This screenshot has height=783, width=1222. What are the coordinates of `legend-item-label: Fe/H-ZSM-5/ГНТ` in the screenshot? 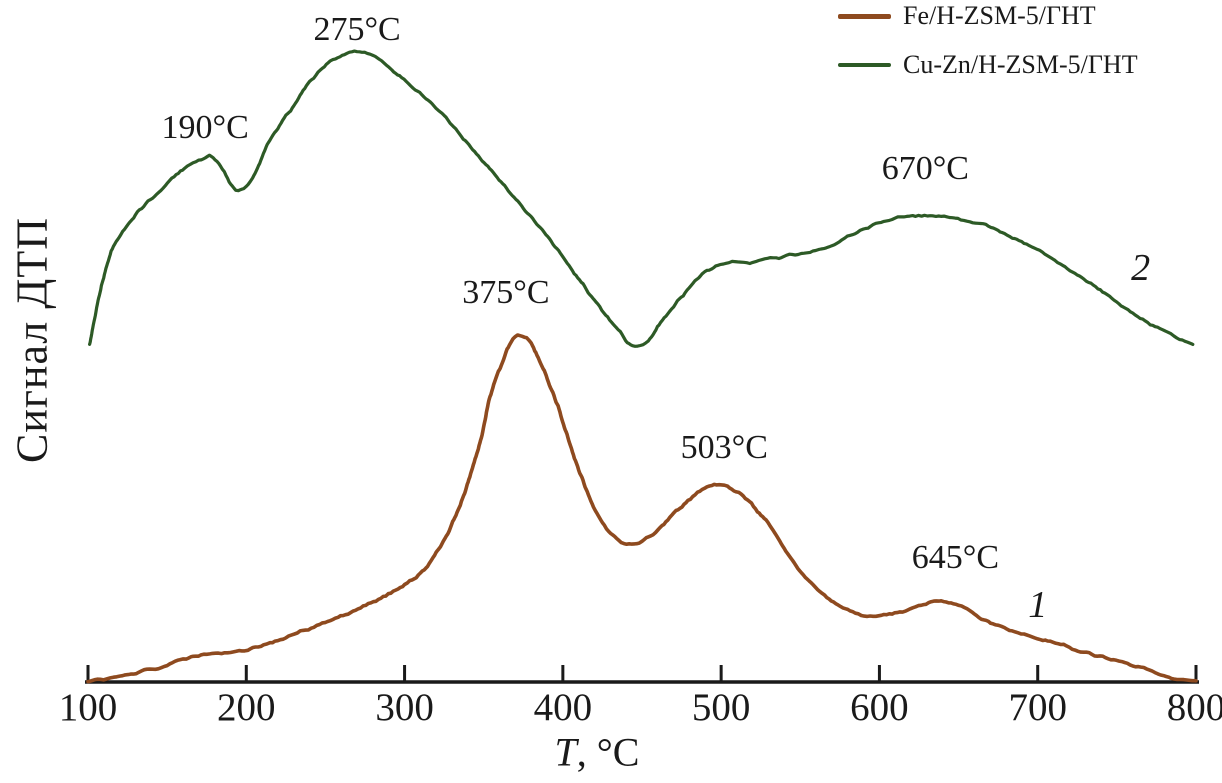 It's located at (999, 15).